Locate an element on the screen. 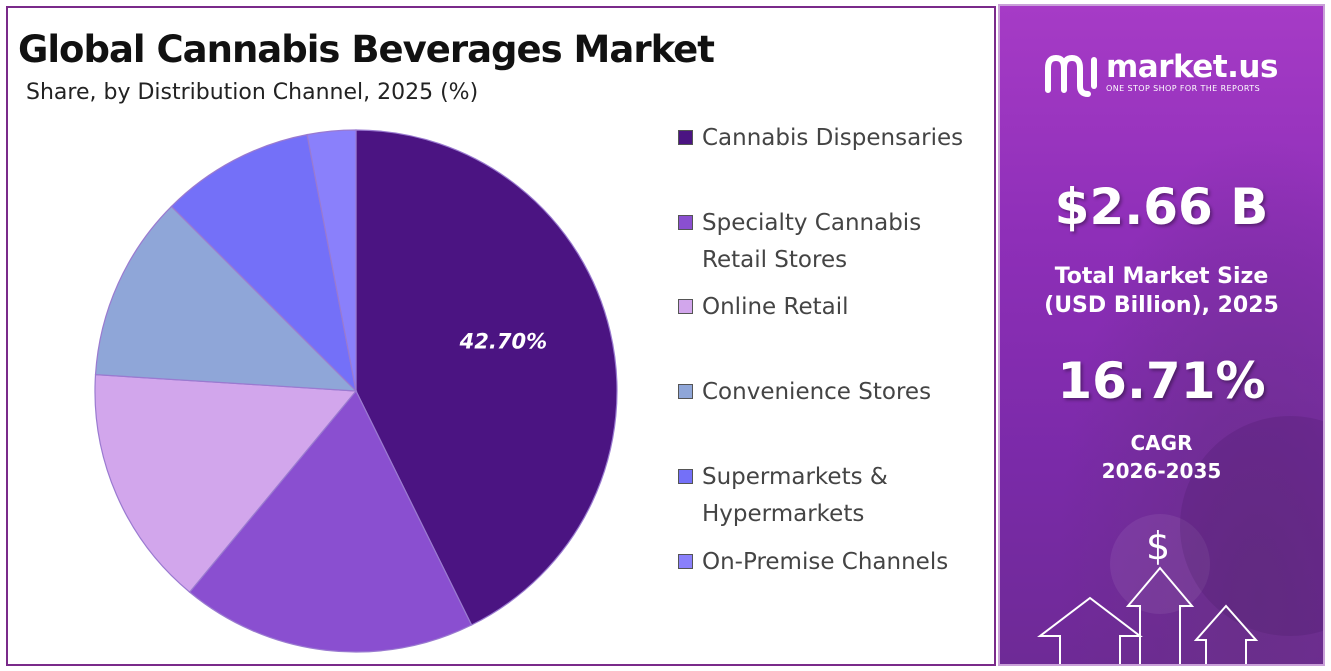  legend-label: On-Premise Channels is located at coordinates (825, 562).